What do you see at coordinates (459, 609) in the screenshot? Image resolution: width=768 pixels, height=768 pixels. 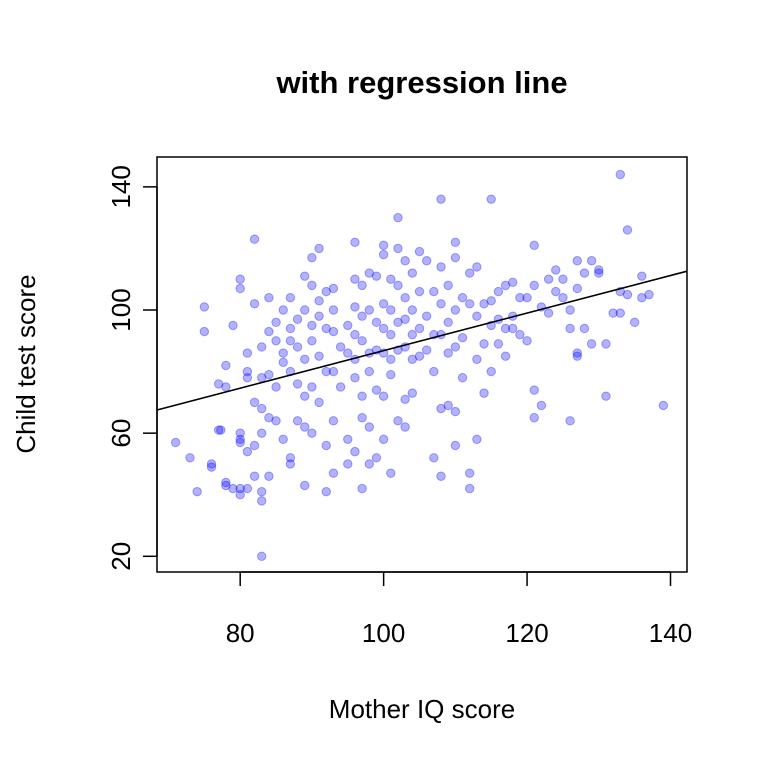 I see `x-axis: 80 100 120 140` at bounding box center [459, 609].